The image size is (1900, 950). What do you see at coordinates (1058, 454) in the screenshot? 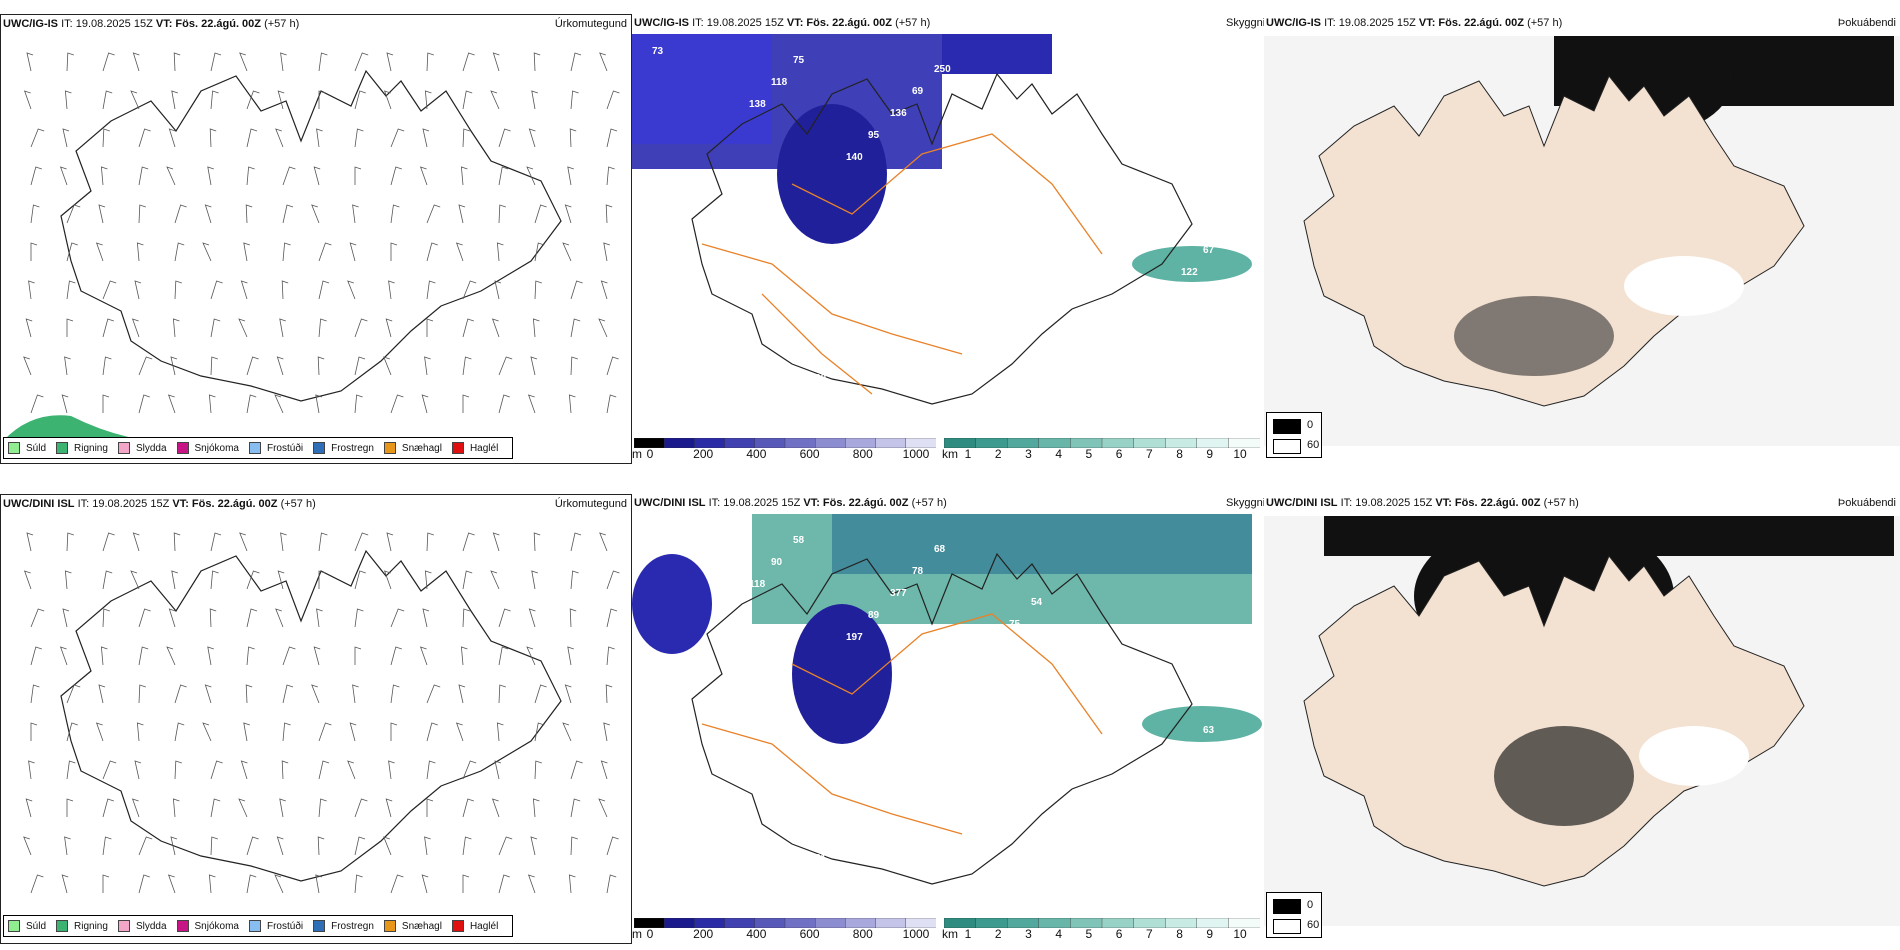
I see `colorbar-tick: 4` at bounding box center [1058, 454].